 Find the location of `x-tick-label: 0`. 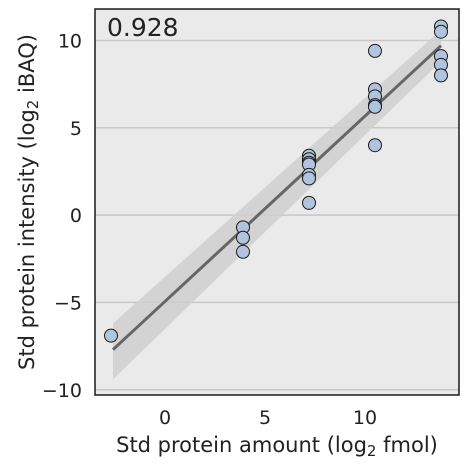

x-tick-label: 0 is located at coordinates (165, 418).